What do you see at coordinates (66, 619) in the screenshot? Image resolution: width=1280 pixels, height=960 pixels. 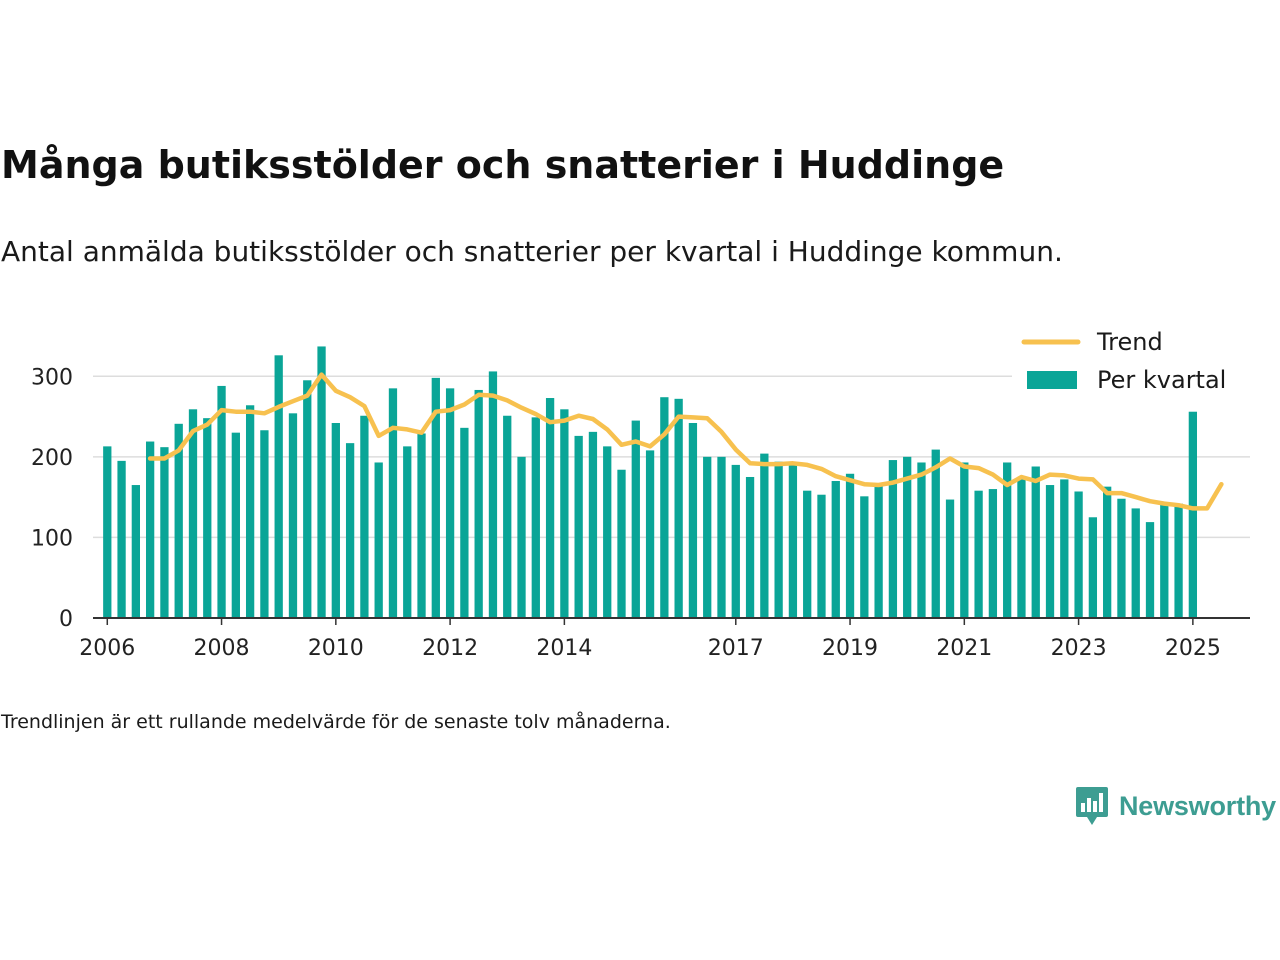 I see `y-tick-label-0: 0` at bounding box center [66, 619].